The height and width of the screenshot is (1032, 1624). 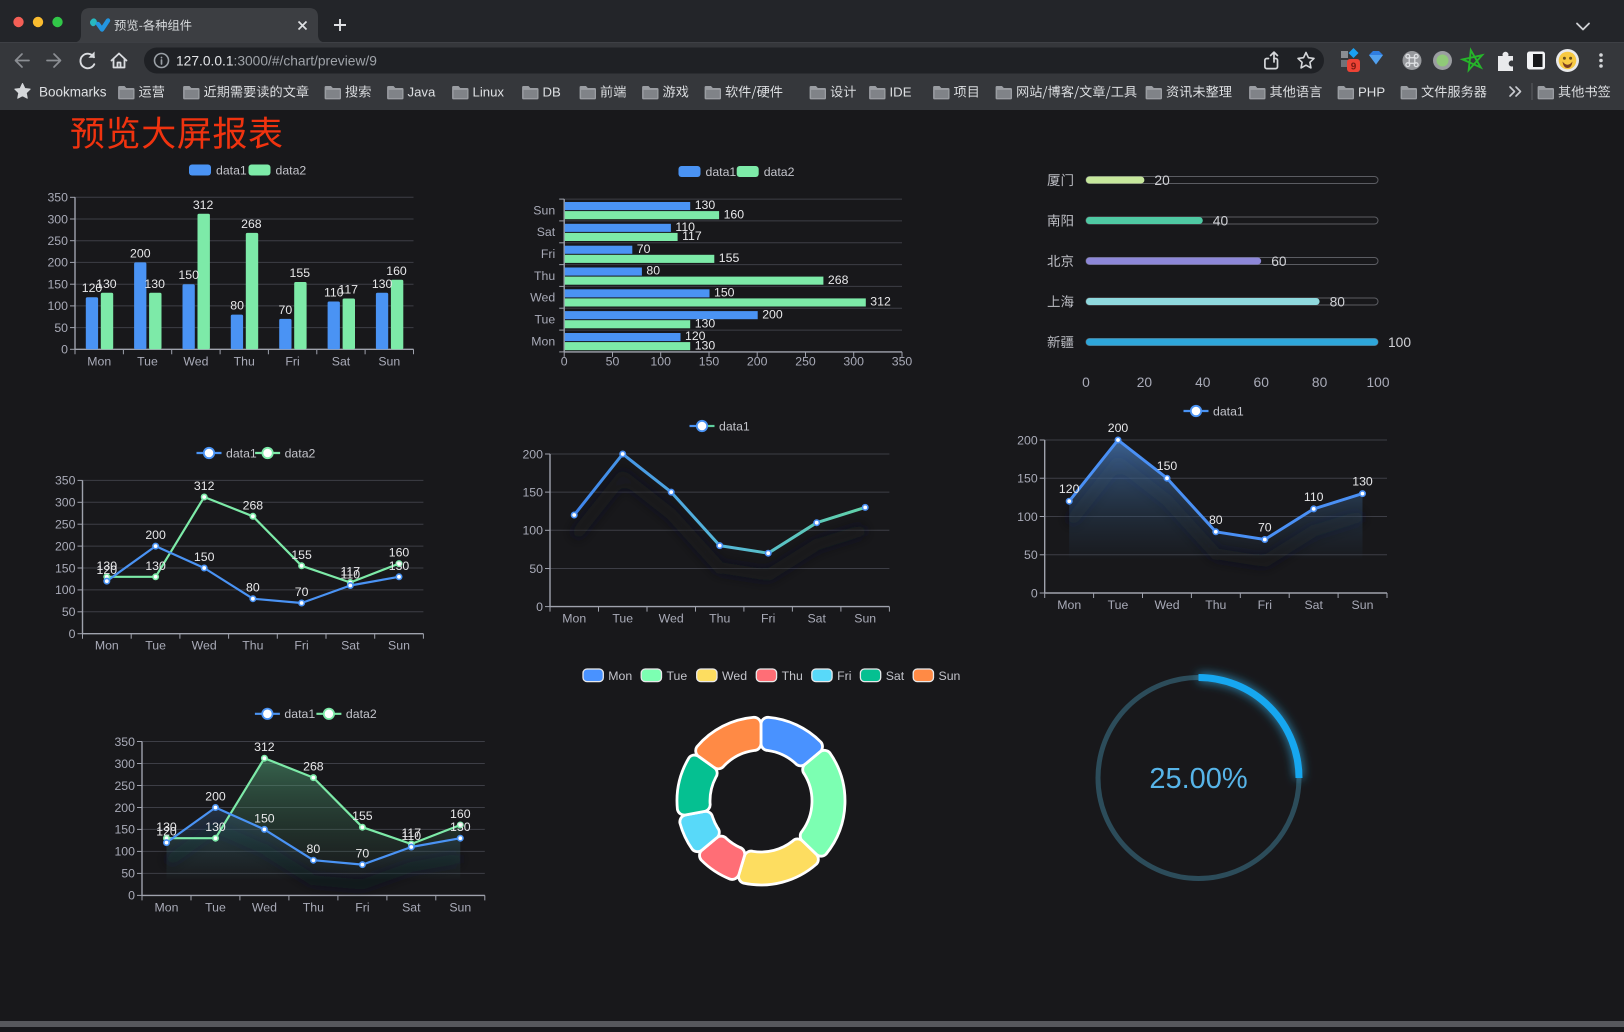 I want to click on svg-text: Java, so click(x=422, y=92).